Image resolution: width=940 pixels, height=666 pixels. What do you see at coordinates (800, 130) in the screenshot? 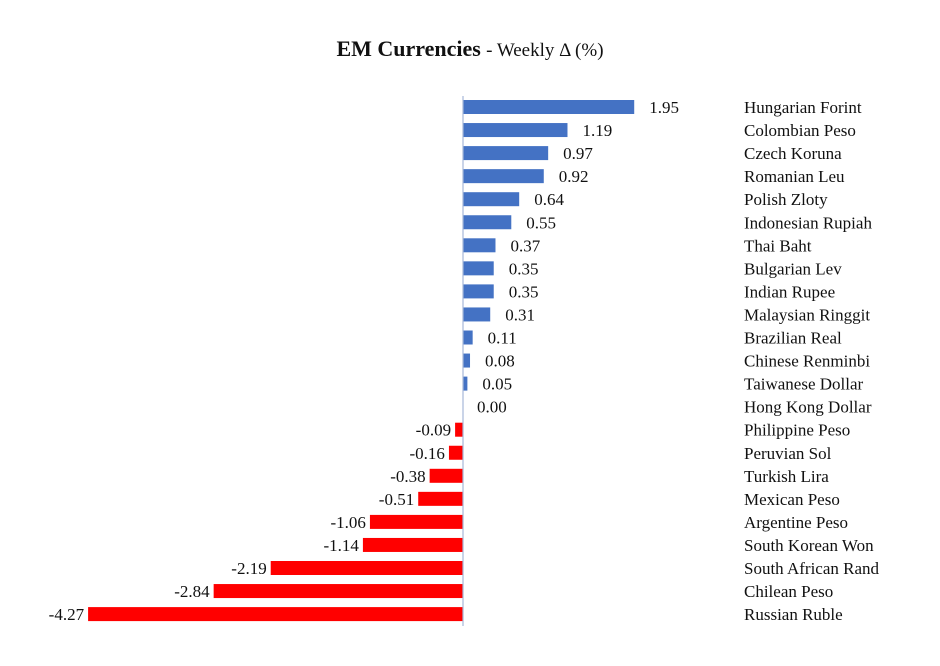
I see `category-label: Colombian Peso` at bounding box center [800, 130].